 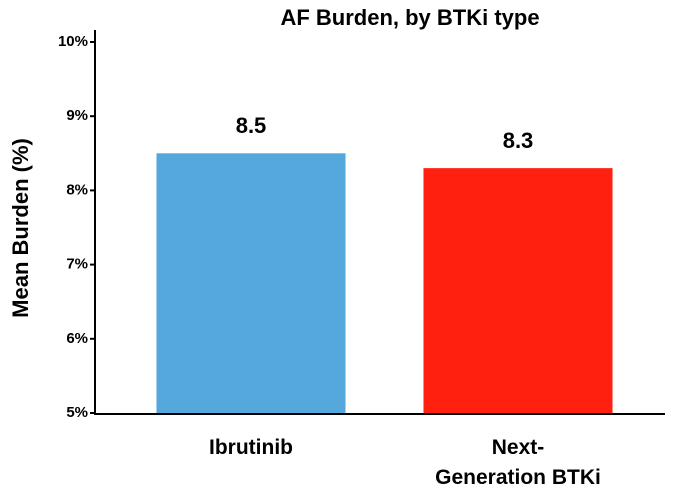 What do you see at coordinates (77, 189) in the screenshot?
I see `y-tick-label: 8%` at bounding box center [77, 189].